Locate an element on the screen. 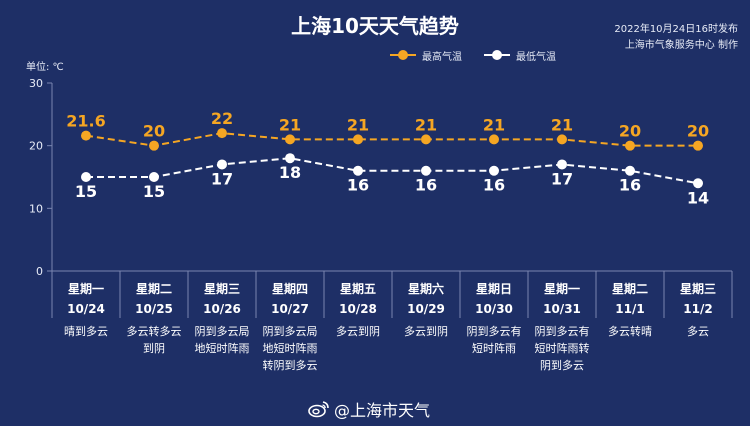 This screenshot has height=426, width=750. day-weather-label: 多云转多云到阴 is located at coordinates (154, 339).